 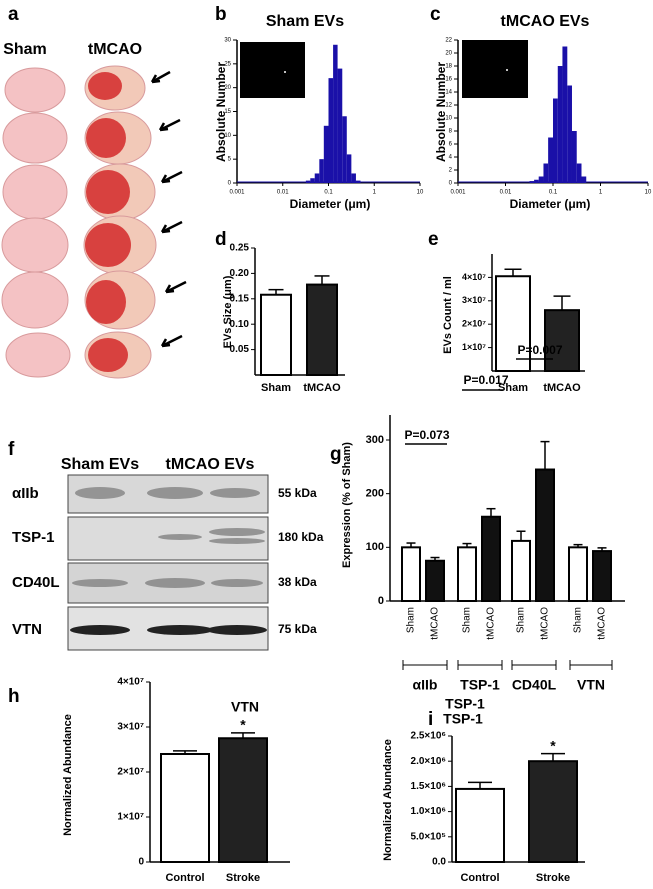 What do you see at coordinates (245, 707) in the screenshot?
I see `chart-title: VTN` at bounding box center [245, 707].